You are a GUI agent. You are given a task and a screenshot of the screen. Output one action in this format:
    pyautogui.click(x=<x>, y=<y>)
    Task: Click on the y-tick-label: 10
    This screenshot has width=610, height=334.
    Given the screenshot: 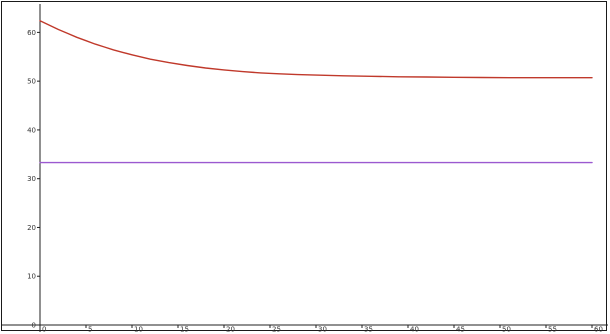 What is the action you would take?
    pyautogui.click(x=31, y=277)
    